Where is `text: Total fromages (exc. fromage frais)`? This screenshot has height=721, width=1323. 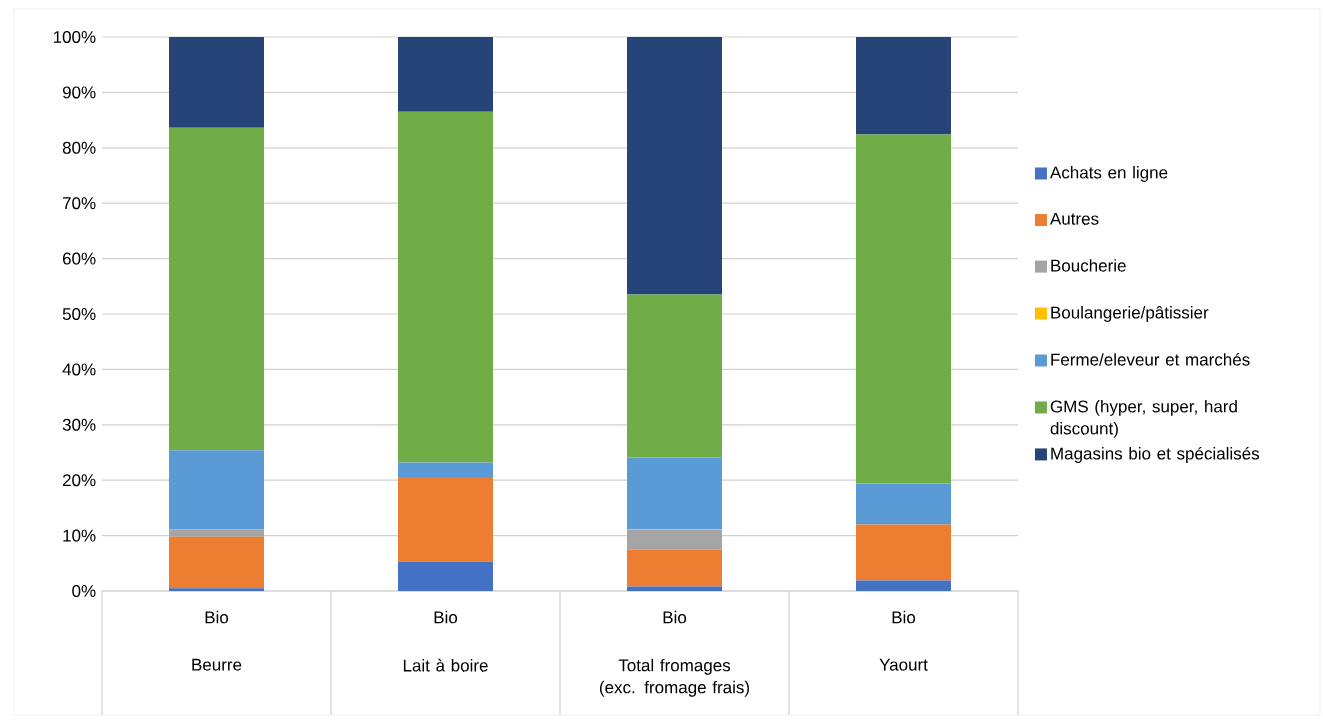 text: Total fromages (exc. fromage frais) is located at coordinates (674, 677).